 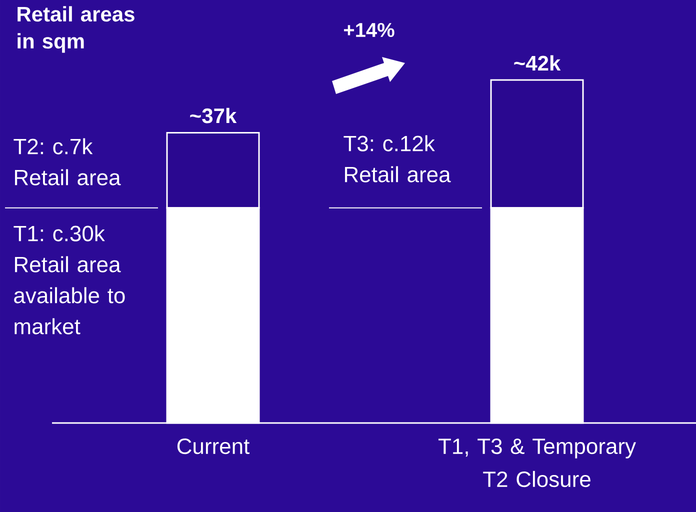 What do you see at coordinates (69, 279) in the screenshot?
I see `annotation: T1: c.30k Retail area available to market` at bounding box center [69, 279].